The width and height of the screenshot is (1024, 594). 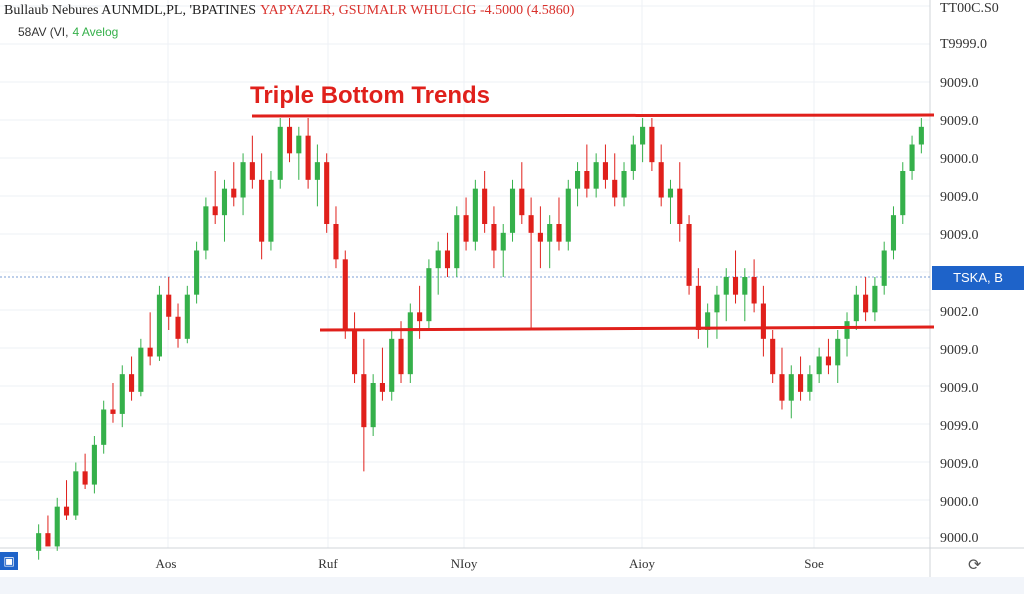 I want to click on gear-icon: ⟳, so click(x=975, y=565).